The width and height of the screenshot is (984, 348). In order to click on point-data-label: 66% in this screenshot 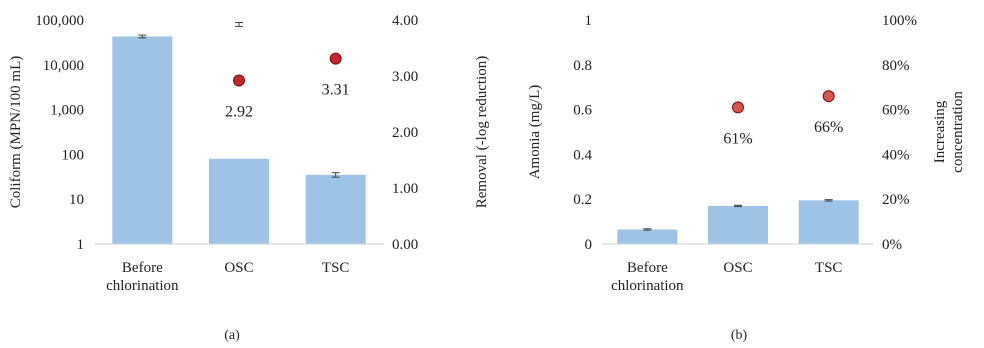, I will do `click(828, 127)`.